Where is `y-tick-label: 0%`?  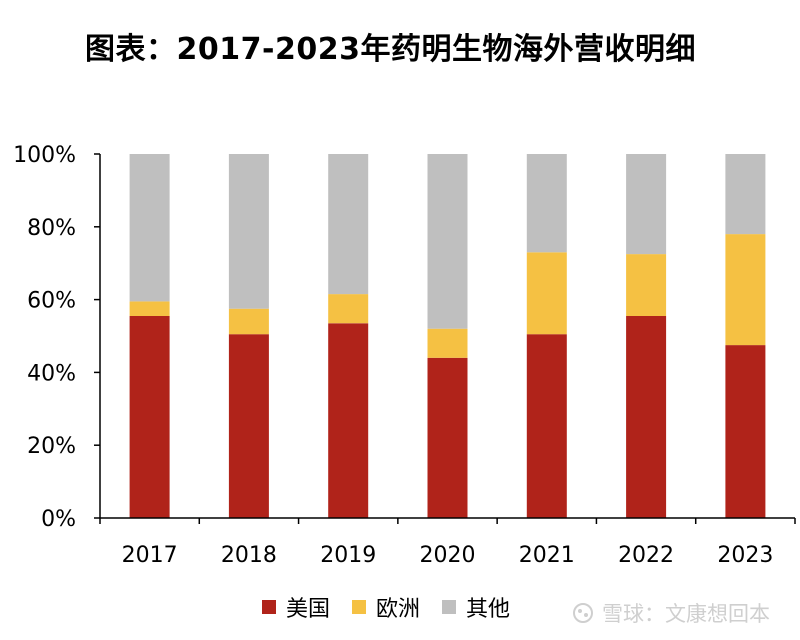 y-tick-label: 0% is located at coordinates (58, 519).